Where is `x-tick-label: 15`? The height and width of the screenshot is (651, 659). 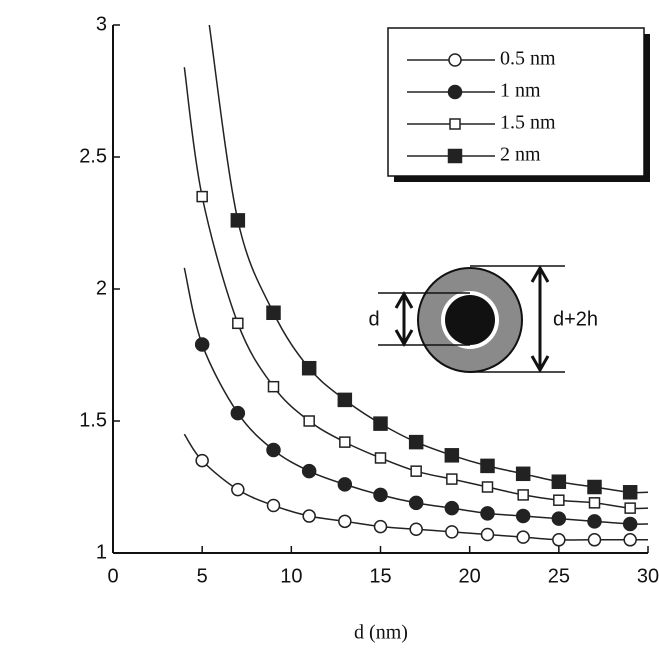
x-tick-label: 15 is located at coordinates (380, 576).